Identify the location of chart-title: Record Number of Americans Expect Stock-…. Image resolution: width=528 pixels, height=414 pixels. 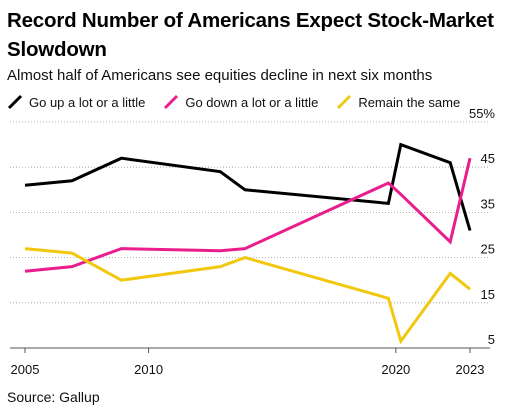
(250, 35).